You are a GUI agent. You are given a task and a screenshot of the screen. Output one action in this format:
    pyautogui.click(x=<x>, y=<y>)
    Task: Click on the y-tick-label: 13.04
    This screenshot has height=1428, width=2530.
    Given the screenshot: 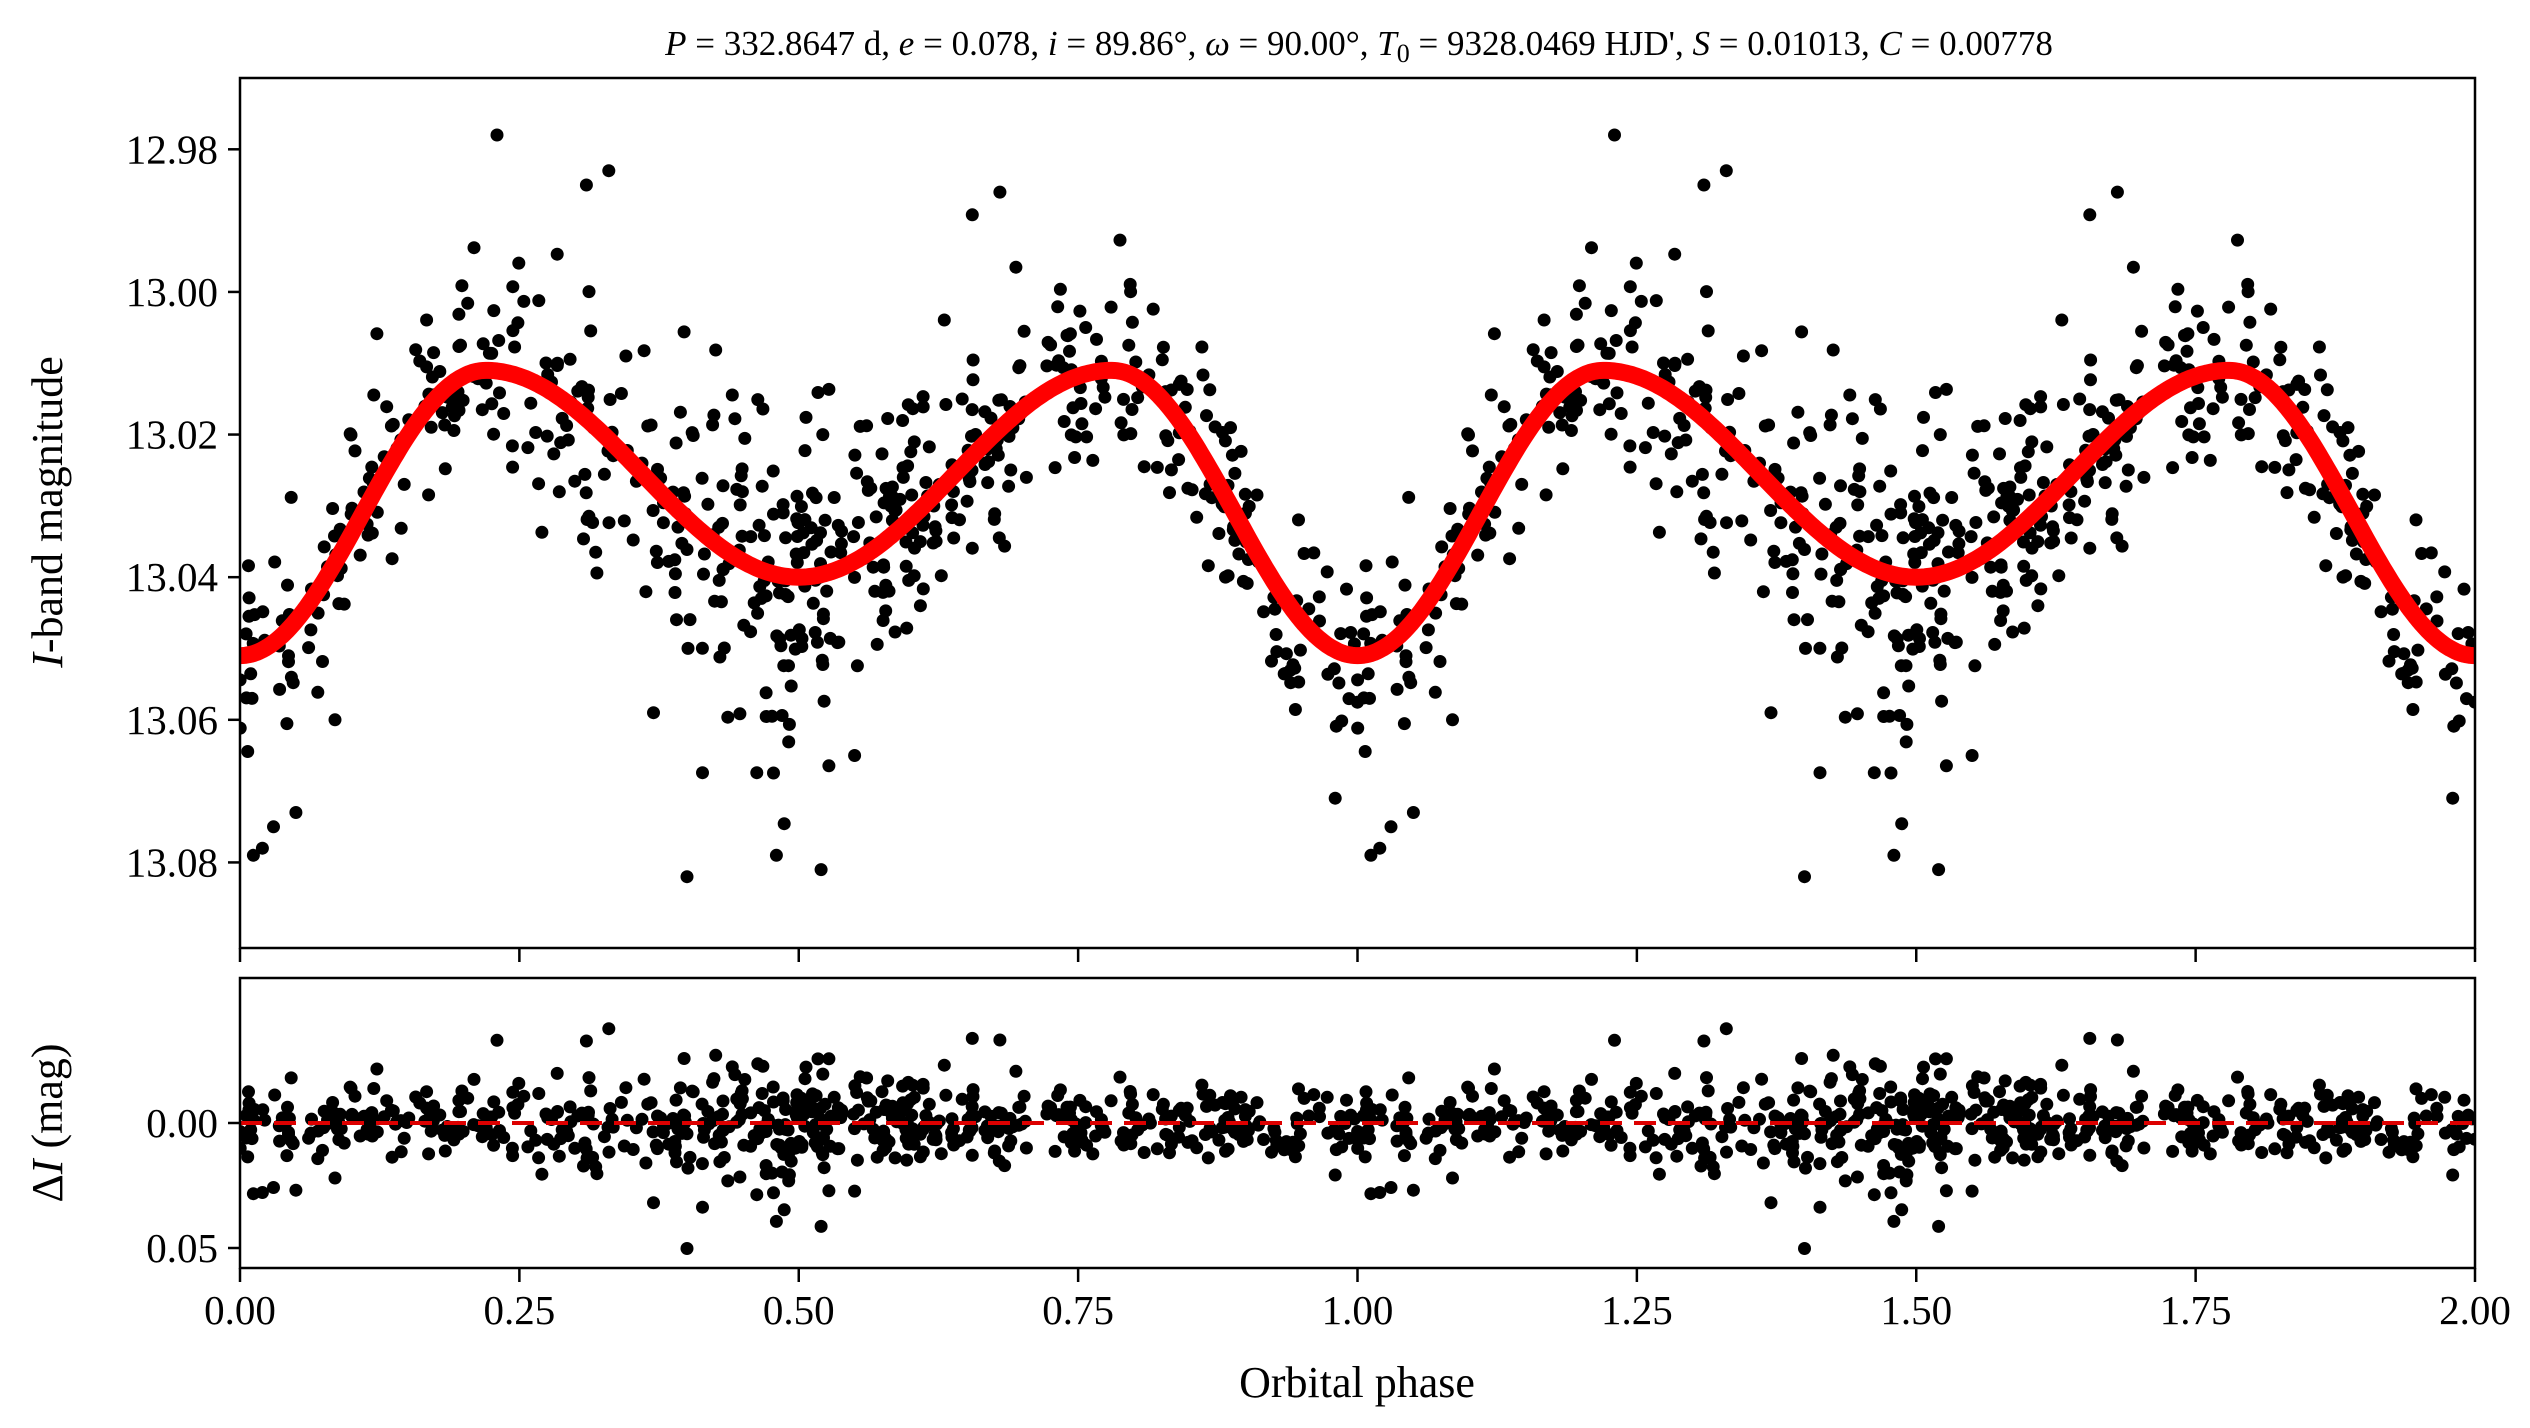 What is the action you would take?
    pyautogui.click(x=172, y=577)
    